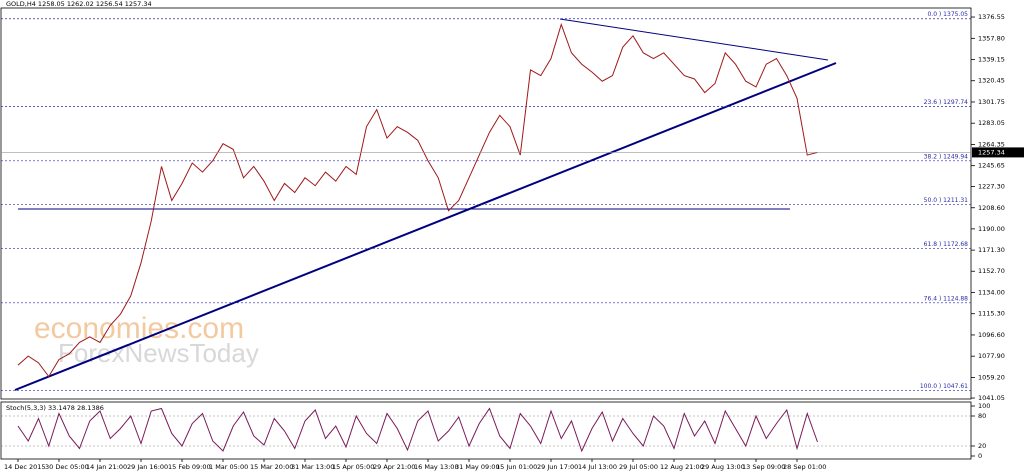 The image size is (1030, 476). What do you see at coordinates (991, 102) in the screenshot?
I see `y-tick-label: 1301.75` at bounding box center [991, 102].